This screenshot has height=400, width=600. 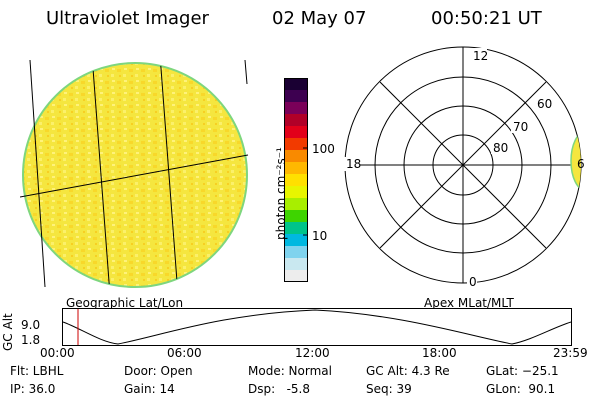 What do you see at coordinates (30, 340) in the screenshot?
I see `alt-tick-1-8: 1.8` at bounding box center [30, 340].